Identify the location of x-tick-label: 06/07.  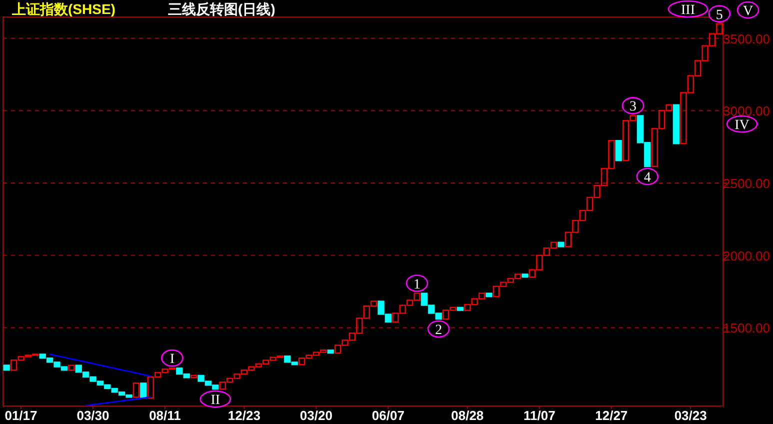
(388, 415).